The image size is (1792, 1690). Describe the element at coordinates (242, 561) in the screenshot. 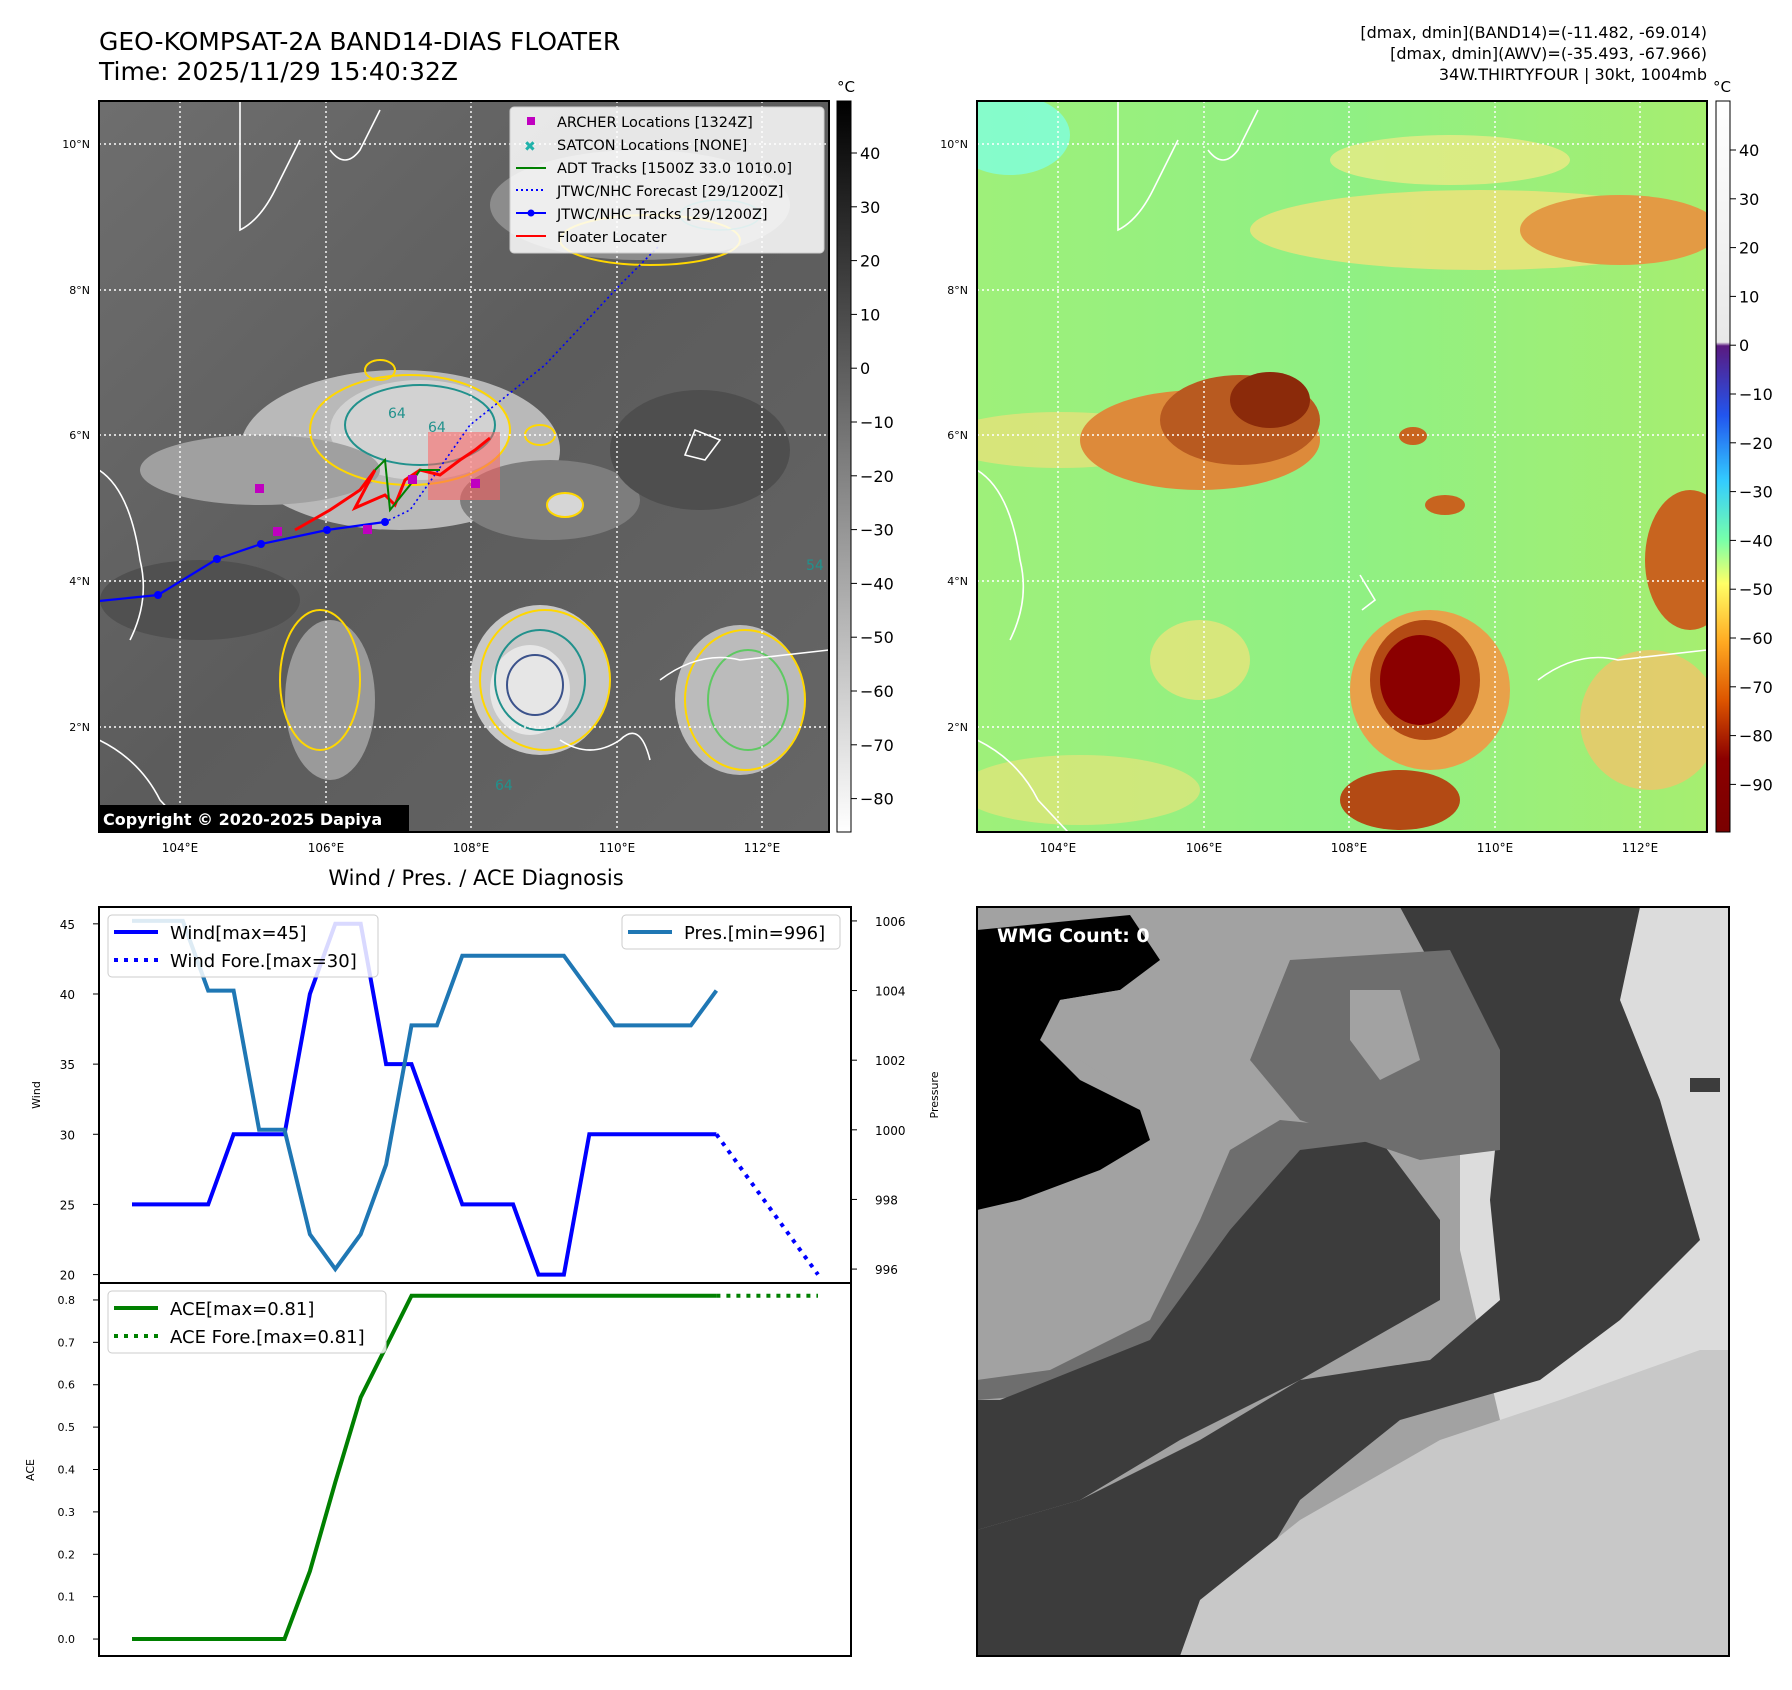

I see `jtwc-best-track` at that location.